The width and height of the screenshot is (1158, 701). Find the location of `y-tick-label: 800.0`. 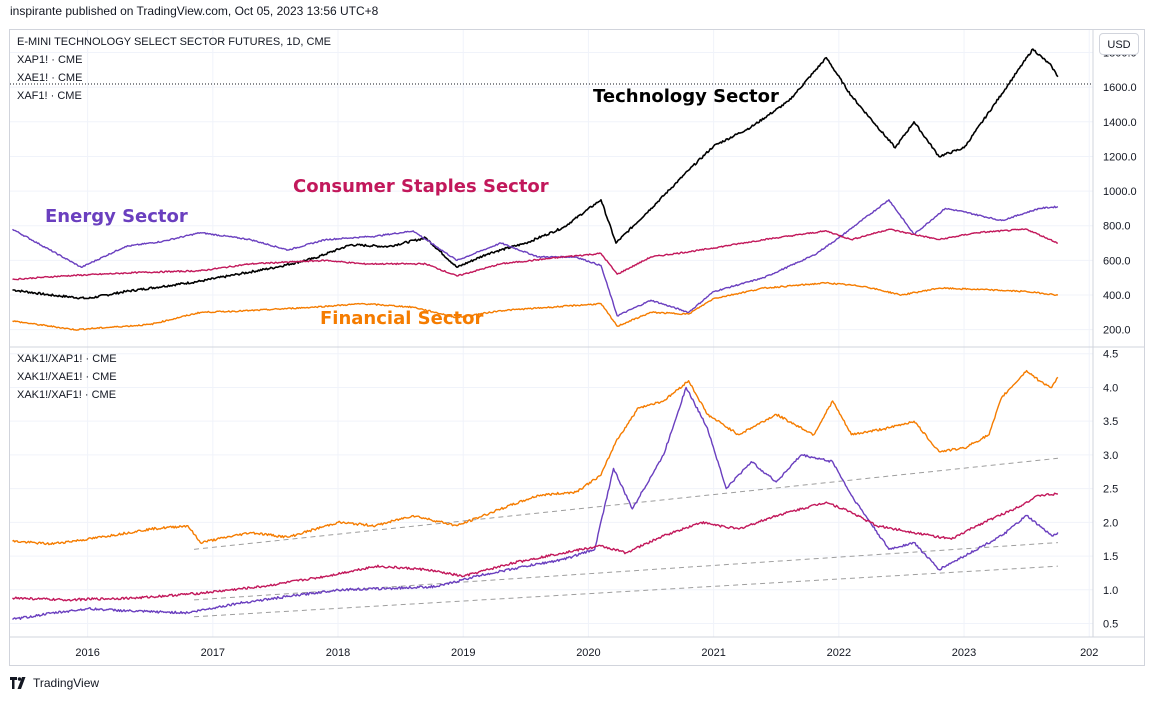

y-tick-label: 800.0 is located at coordinates (1117, 227).